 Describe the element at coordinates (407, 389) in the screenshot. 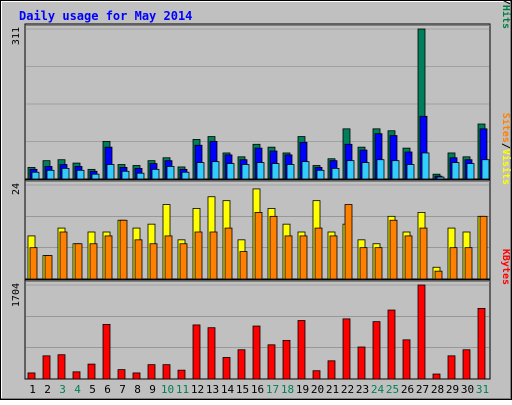

I see `day-label-26: 26` at that location.